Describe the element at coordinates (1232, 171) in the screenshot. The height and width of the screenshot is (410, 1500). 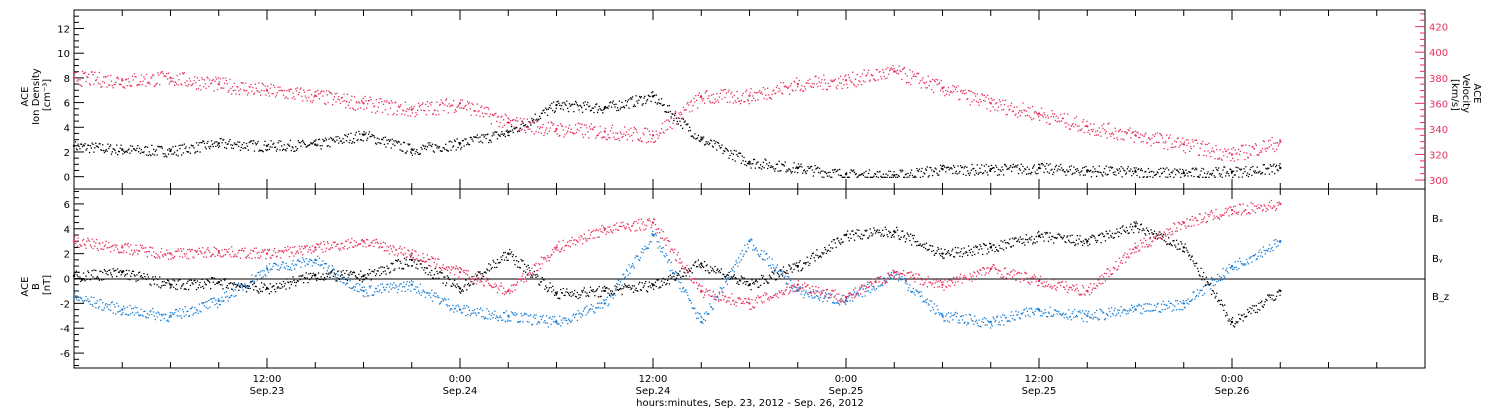
I see `ion-density-anchor` at that location.